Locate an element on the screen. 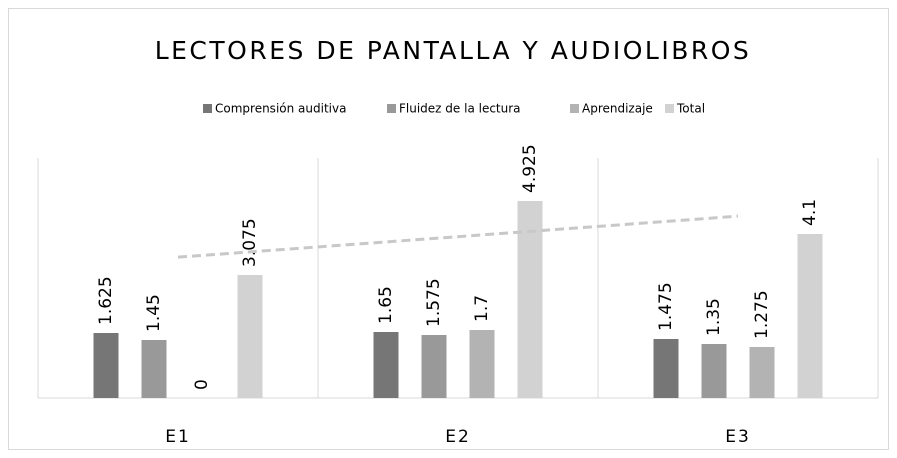 This screenshot has height=458, width=897. data-label: 1.575 is located at coordinates (434, 302).